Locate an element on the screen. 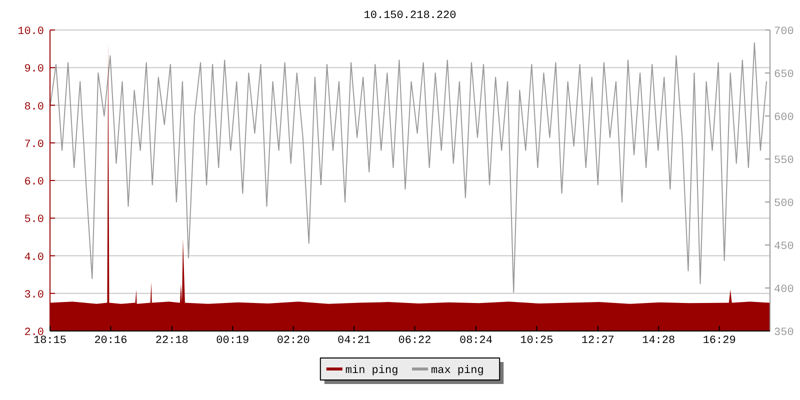 The height and width of the screenshot is (400, 800). y2-tick-label: 350 is located at coordinates (784, 333).